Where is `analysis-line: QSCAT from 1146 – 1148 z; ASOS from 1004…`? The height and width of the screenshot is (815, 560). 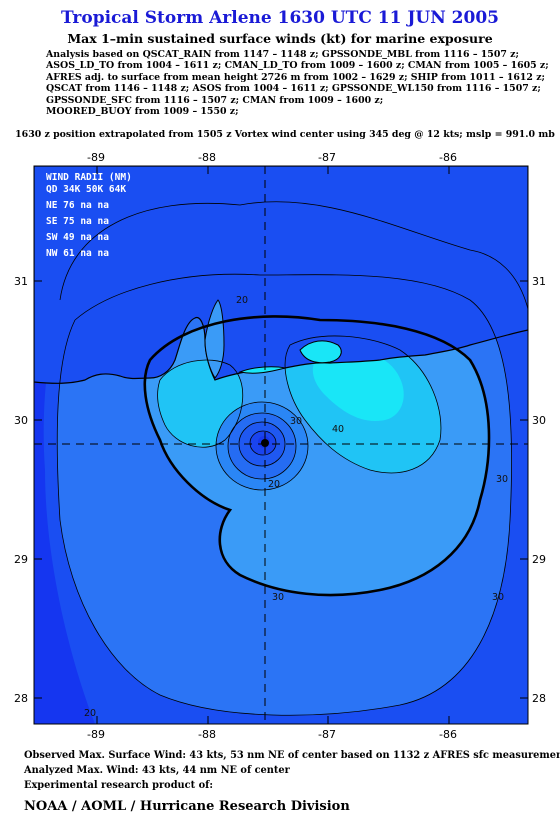
analysis-line: QSCAT from 1146 – 1148 z; ASOS from 1004… is located at coordinates (293, 89).